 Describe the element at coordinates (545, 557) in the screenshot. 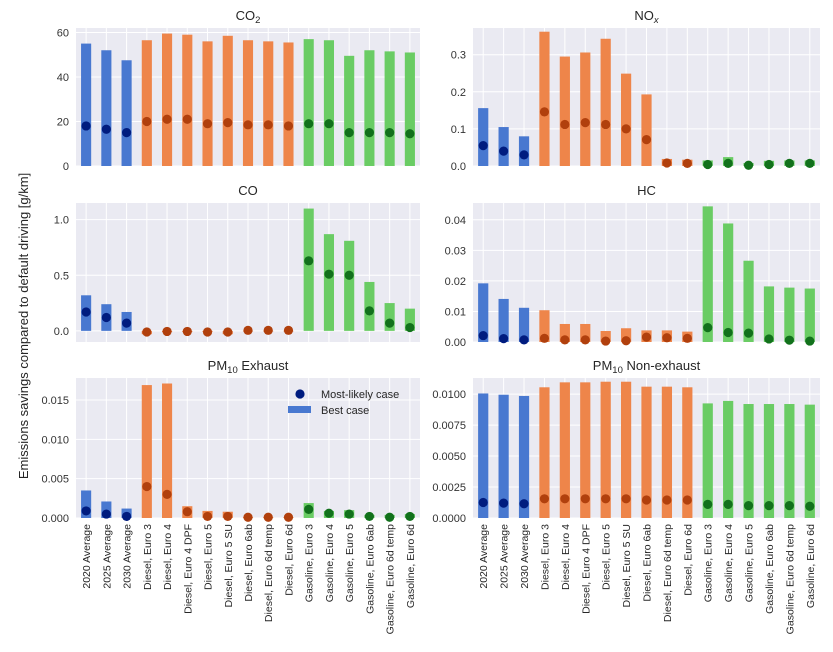

I see `x-tick-label: Diesel, Euro 3` at that location.